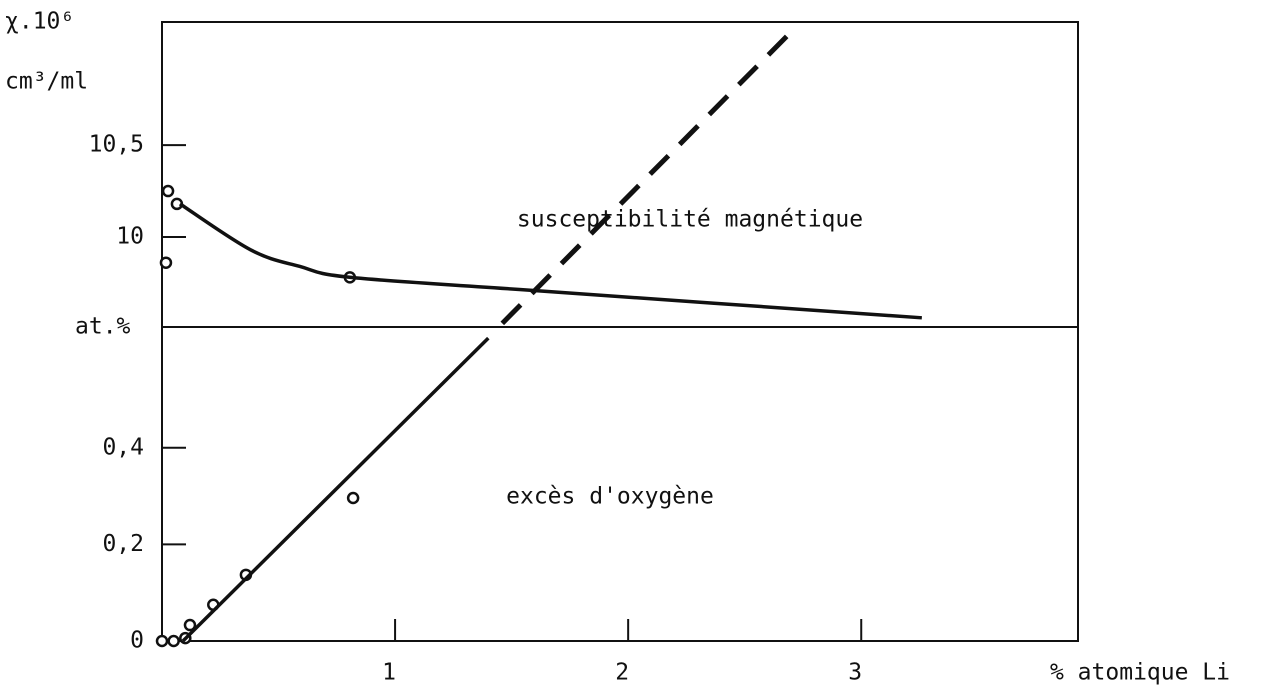  I want to click on y-tick-label: 0,4, so click(123, 447).